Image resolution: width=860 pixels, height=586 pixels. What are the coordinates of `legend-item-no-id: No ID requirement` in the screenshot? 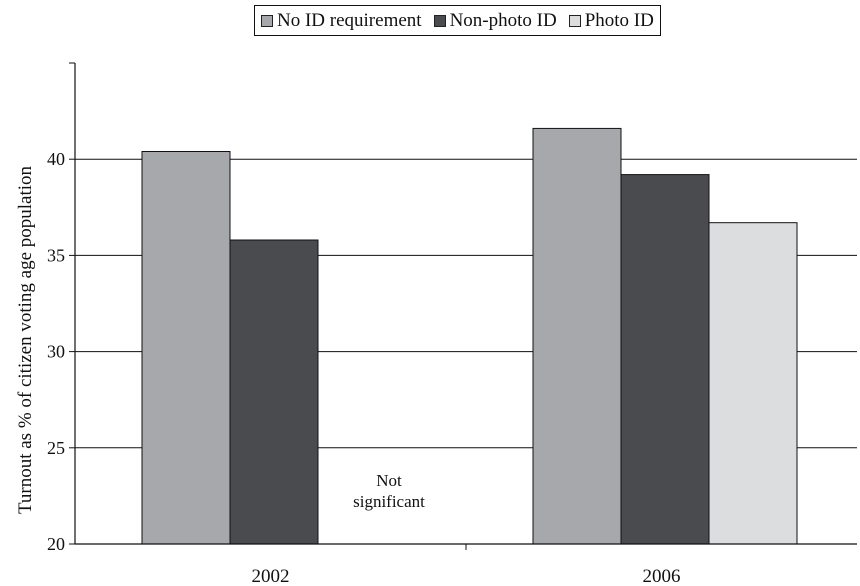 It's located at (341, 21).